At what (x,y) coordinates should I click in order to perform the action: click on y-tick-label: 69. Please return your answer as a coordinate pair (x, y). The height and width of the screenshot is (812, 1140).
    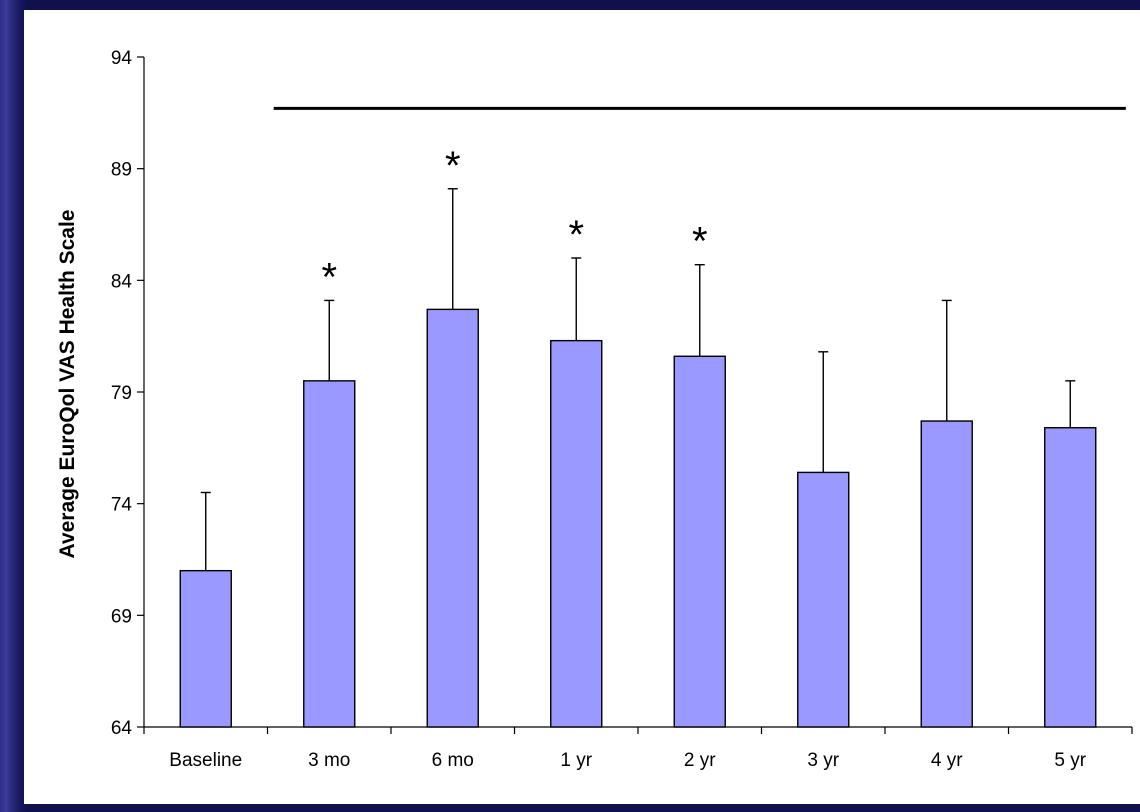
    Looking at the image, I should click on (121, 616).